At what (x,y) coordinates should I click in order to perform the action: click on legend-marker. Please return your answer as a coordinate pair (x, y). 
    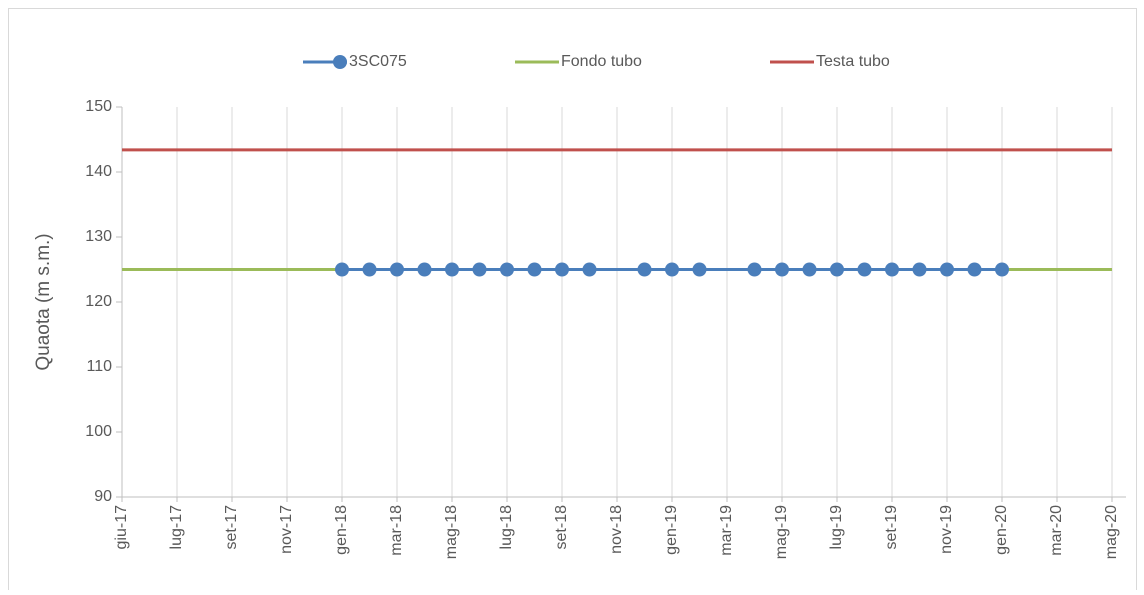
    Looking at the image, I should click on (340, 62).